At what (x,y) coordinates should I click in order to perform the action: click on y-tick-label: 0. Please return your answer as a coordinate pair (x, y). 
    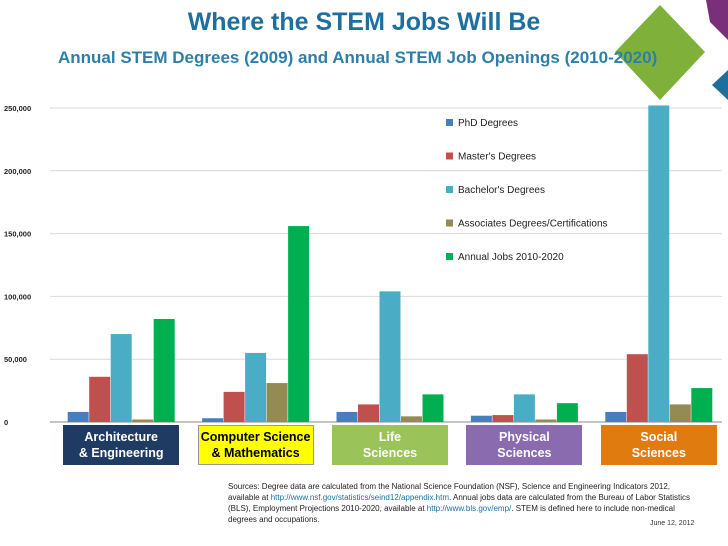
    Looking at the image, I should click on (6, 422).